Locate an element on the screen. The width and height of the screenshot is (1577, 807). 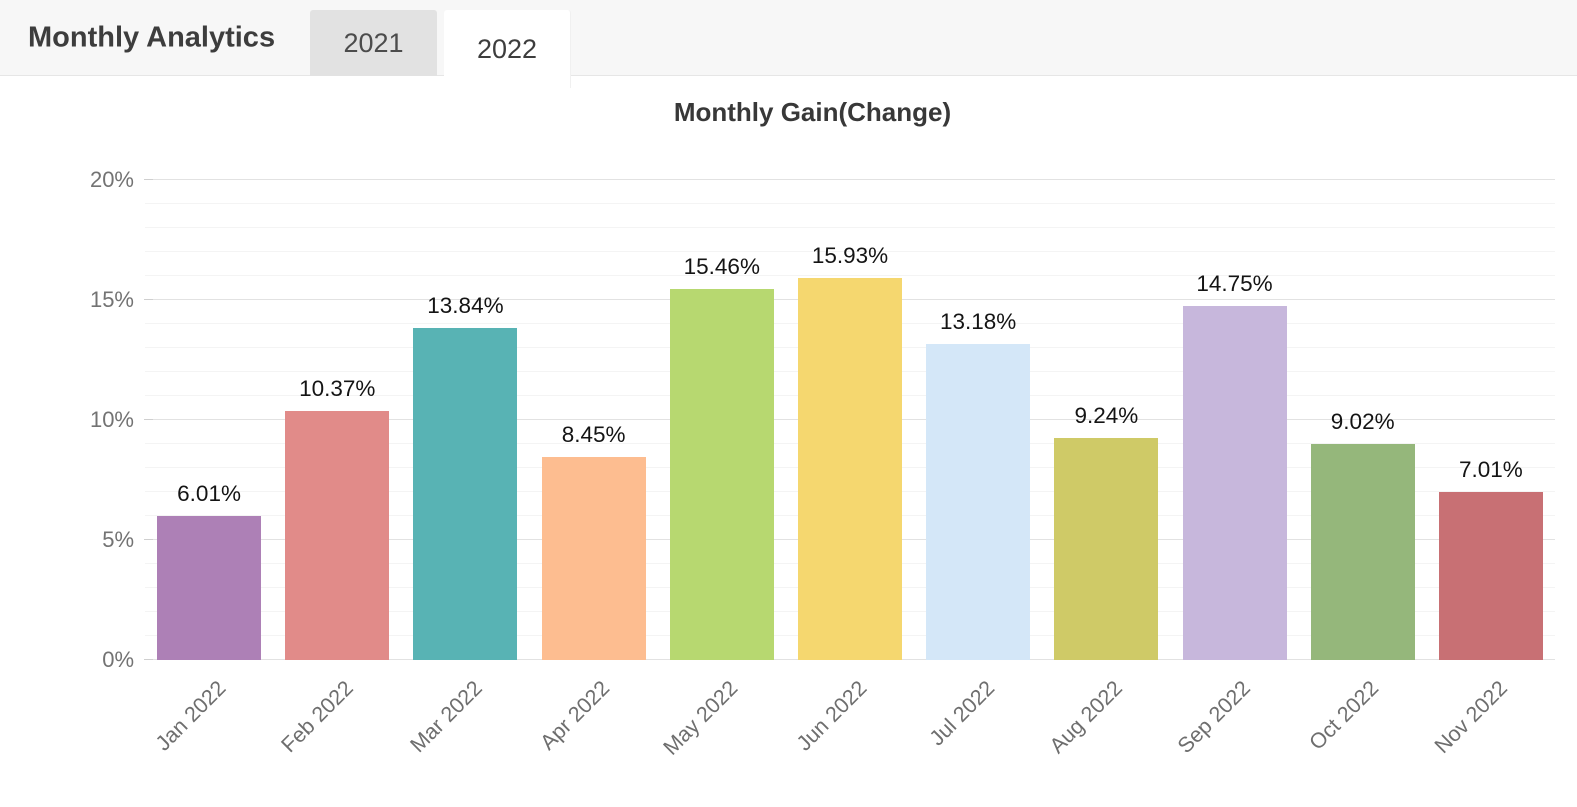
bar-apr-2022 is located at coordinates (593, 558).